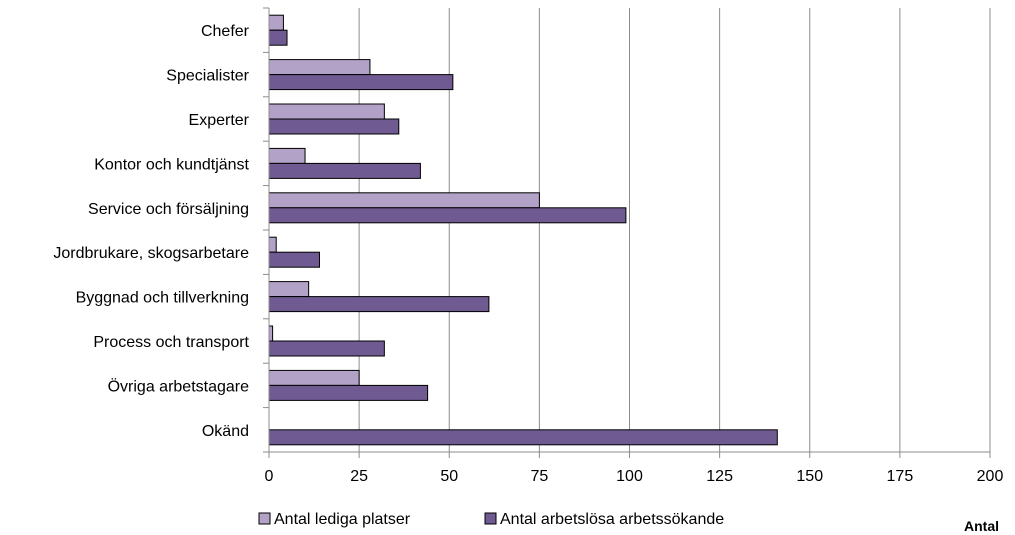 The image size is (1015, 535). Describe the element at coordinates (612, 519) in the screenshot. I see `legend-label: Antal arbetslösa arbetssökande` at that location.